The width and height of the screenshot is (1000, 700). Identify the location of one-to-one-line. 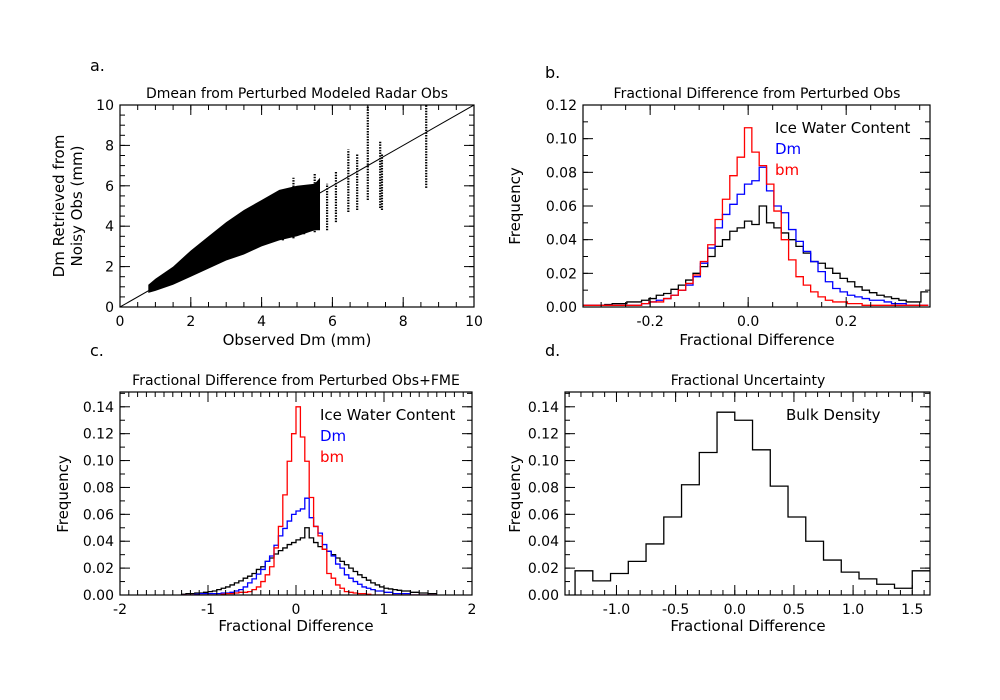
(297, 206).